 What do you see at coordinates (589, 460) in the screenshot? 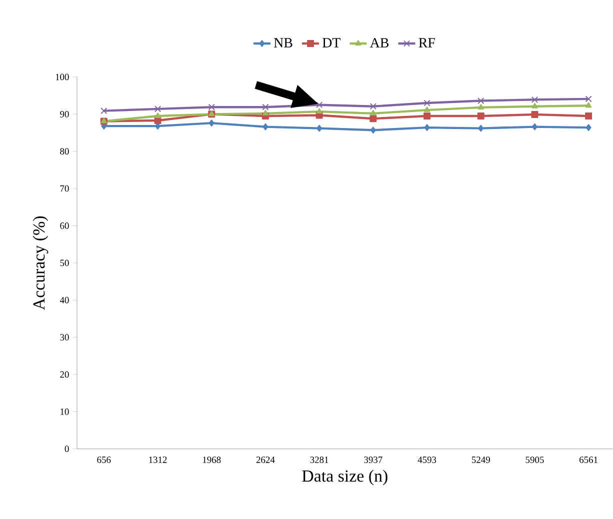
I see `x-tick-label: 6561` at bounding box center [589, 460].